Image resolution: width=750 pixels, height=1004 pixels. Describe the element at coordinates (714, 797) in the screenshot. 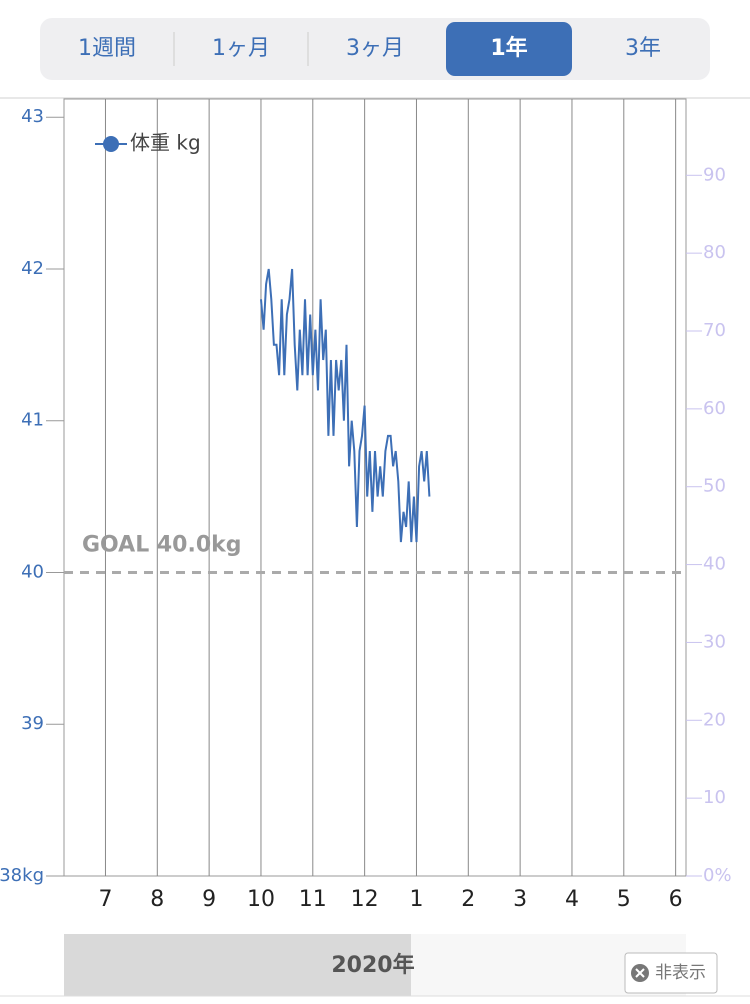

I see `y2-tick-label: 10` at that location.